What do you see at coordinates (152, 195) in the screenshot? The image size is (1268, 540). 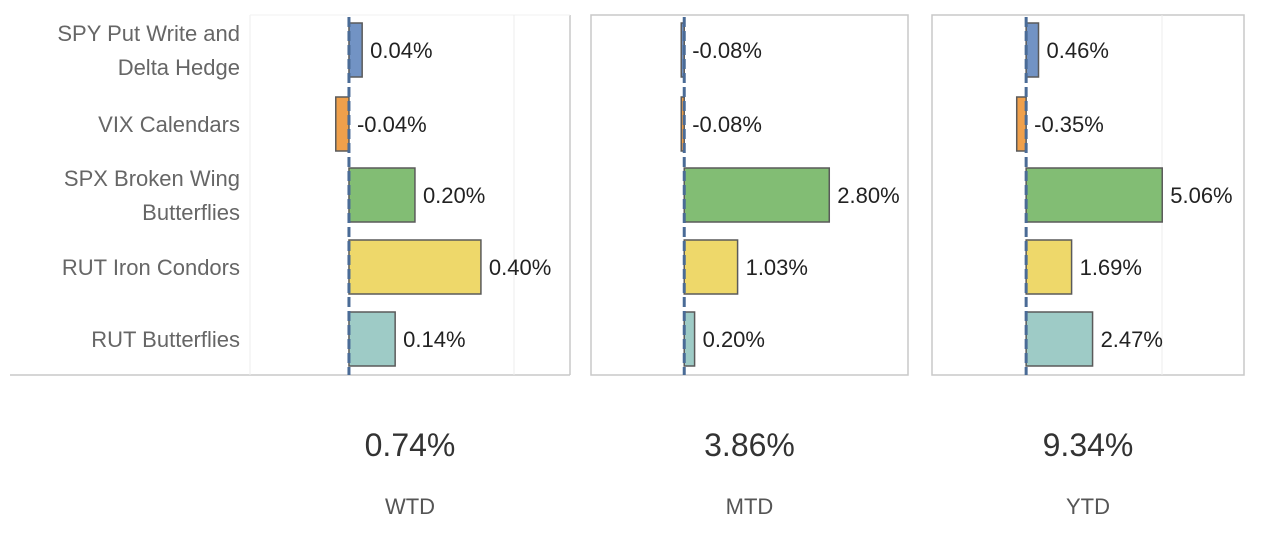 I see `category-label: SPX Broken Wing Butterflies` at bounding box center [152, 195].